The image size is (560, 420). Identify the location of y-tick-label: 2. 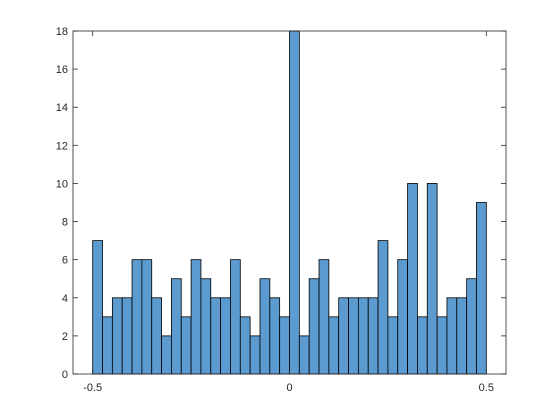
(65, 337).